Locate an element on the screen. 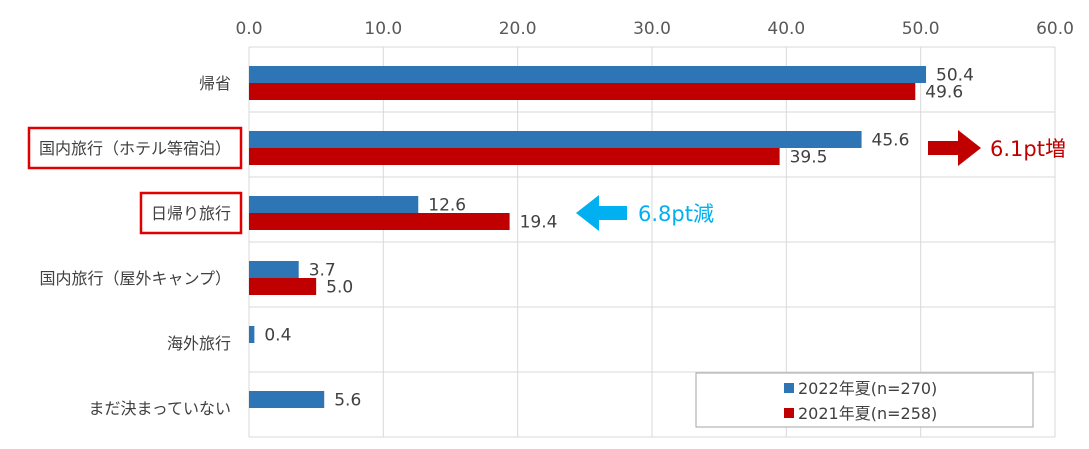  x-axis-ticks: 0.0 10.0 20.0 30.0 40.0 50.0 60.0 is located at coordinates (654, 29).